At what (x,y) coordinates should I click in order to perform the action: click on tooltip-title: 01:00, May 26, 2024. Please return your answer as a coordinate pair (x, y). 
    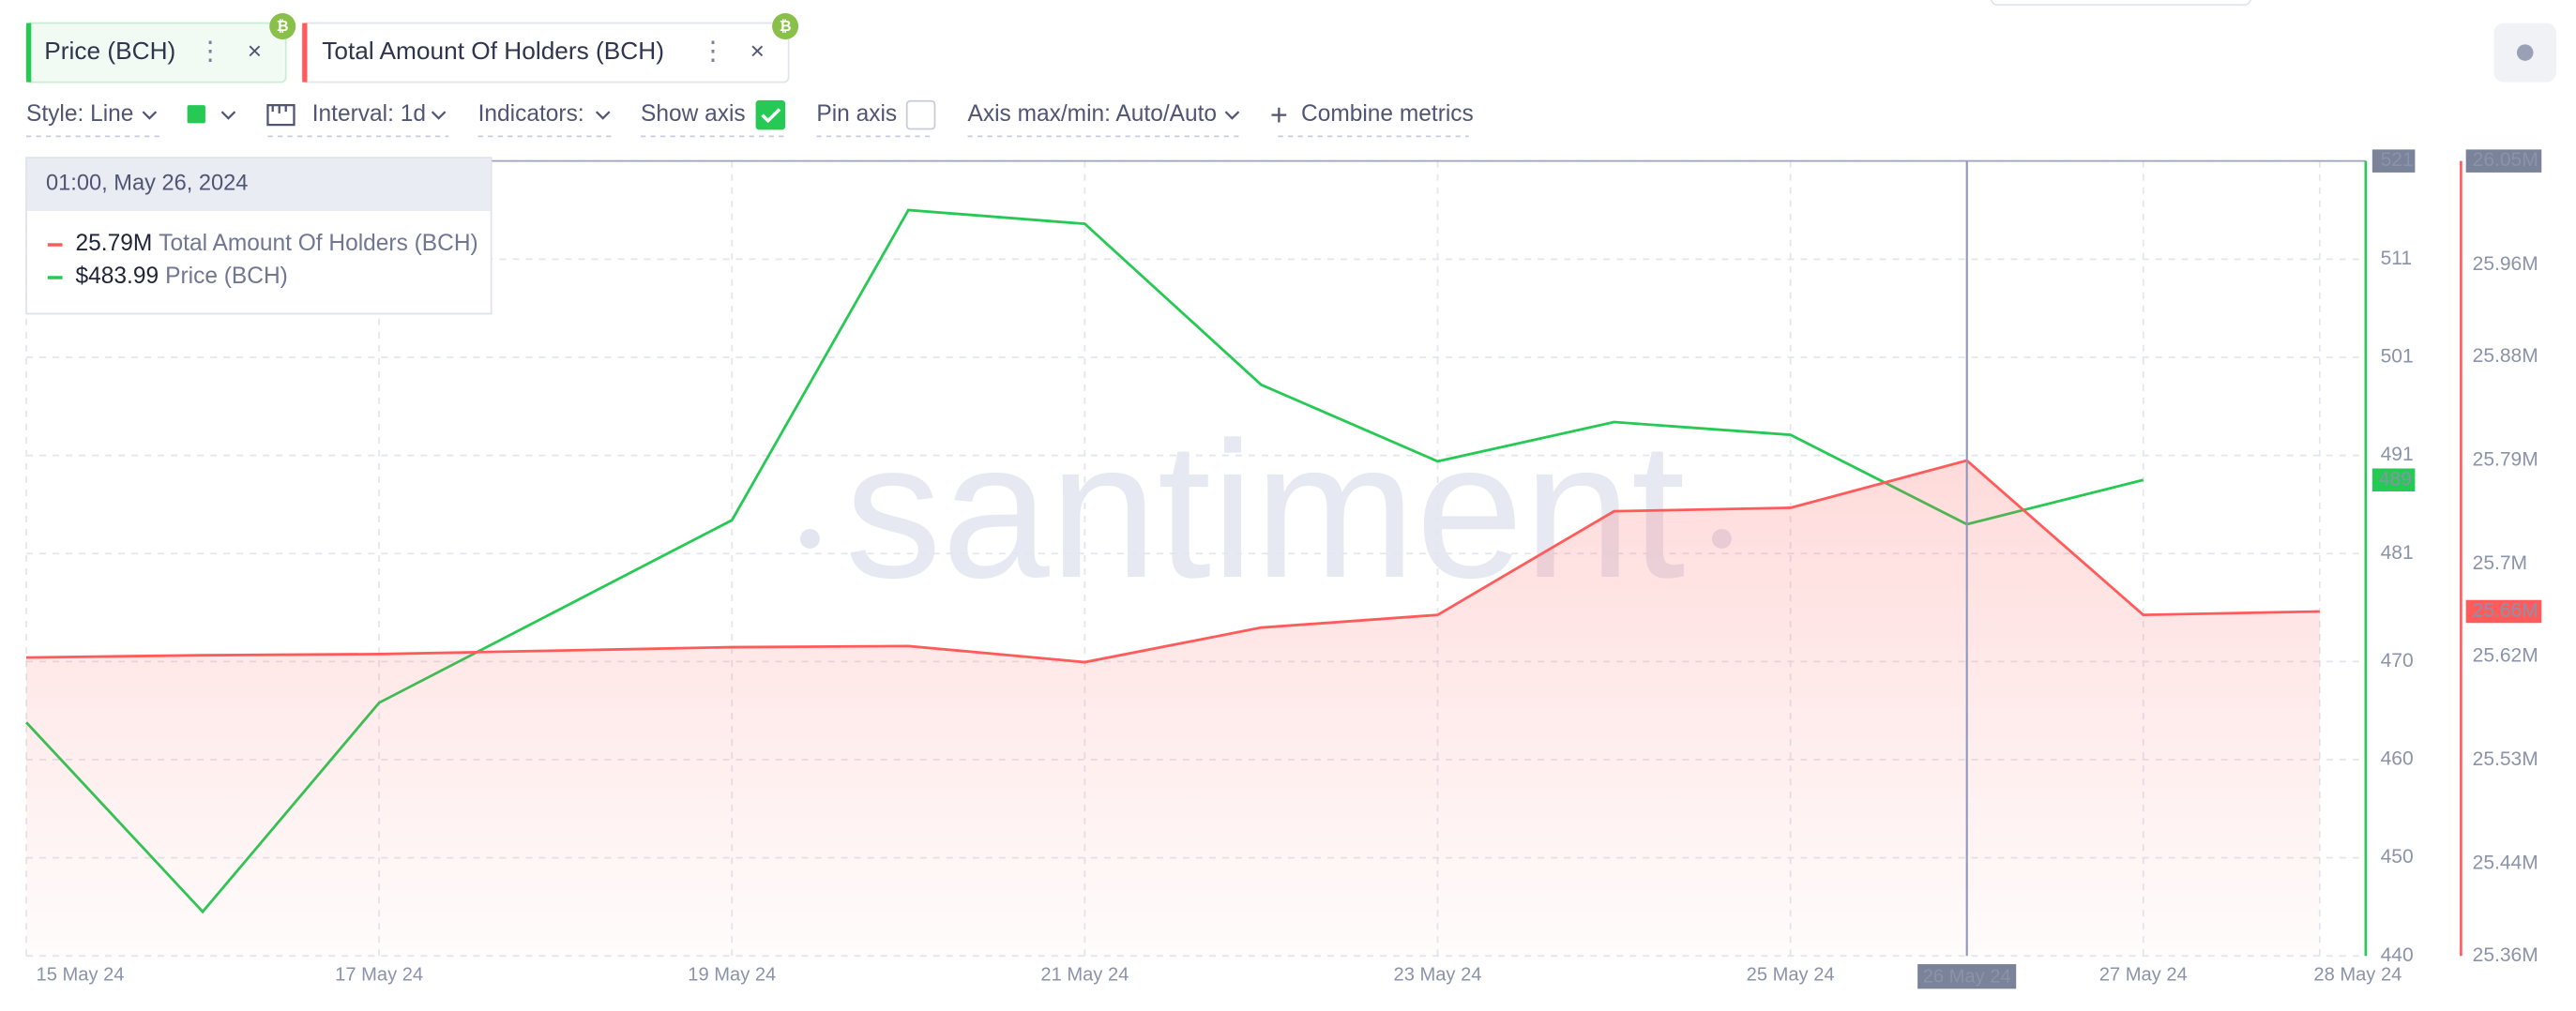
    Looking at the image, I should click on (147, 183).